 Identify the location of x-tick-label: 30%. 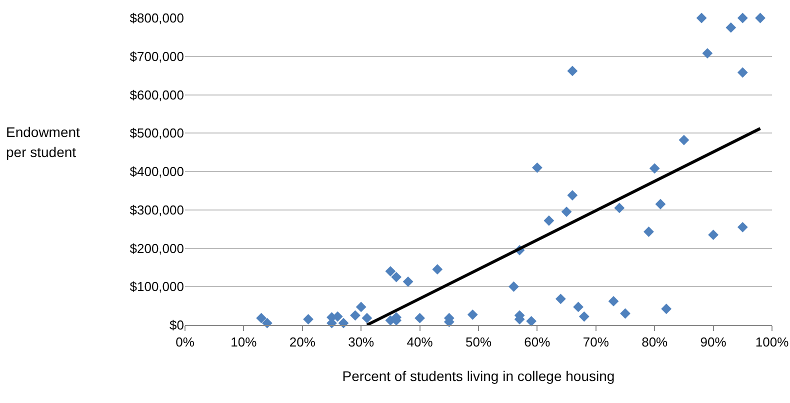
(361, 342).